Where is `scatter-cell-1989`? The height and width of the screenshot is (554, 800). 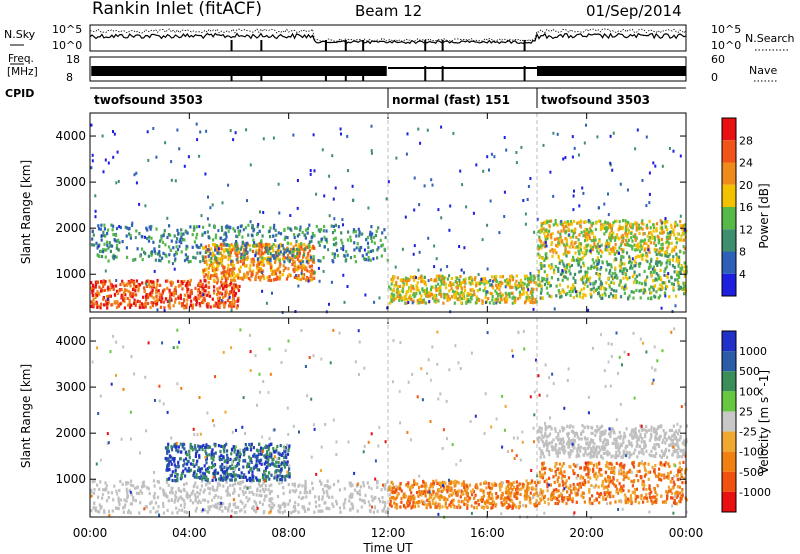
scatter-cell-1989 is located at coordinates (438, 290).